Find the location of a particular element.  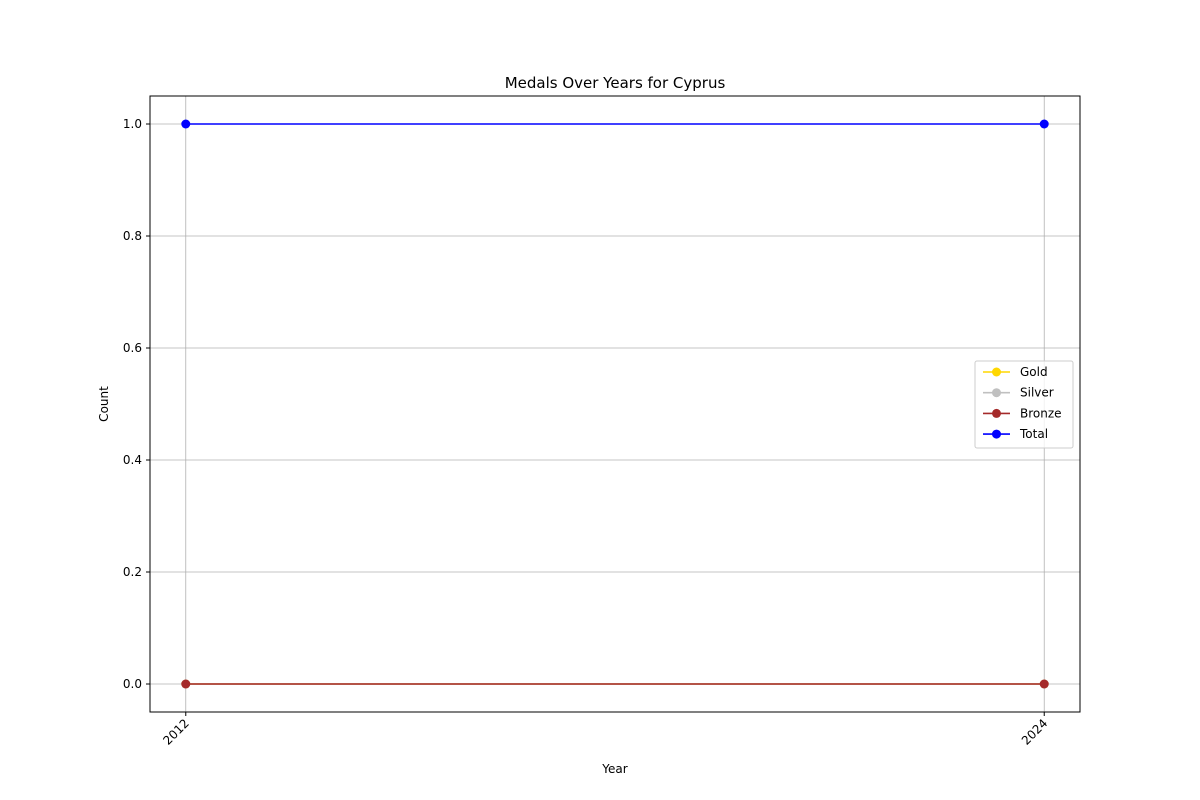

legend-label-silver: Silver is located at coordinates (1037, 393).